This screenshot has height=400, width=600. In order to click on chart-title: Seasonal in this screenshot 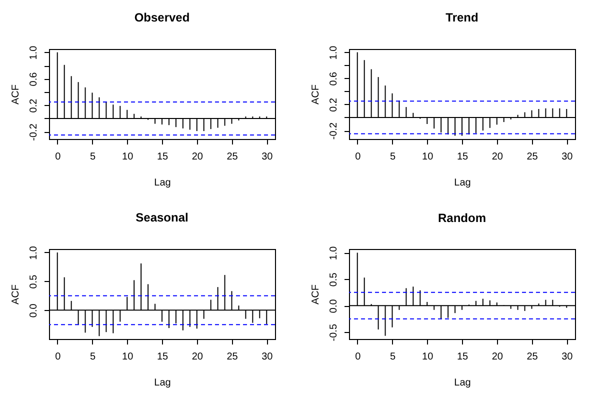, I will do `click(162, 217)`.